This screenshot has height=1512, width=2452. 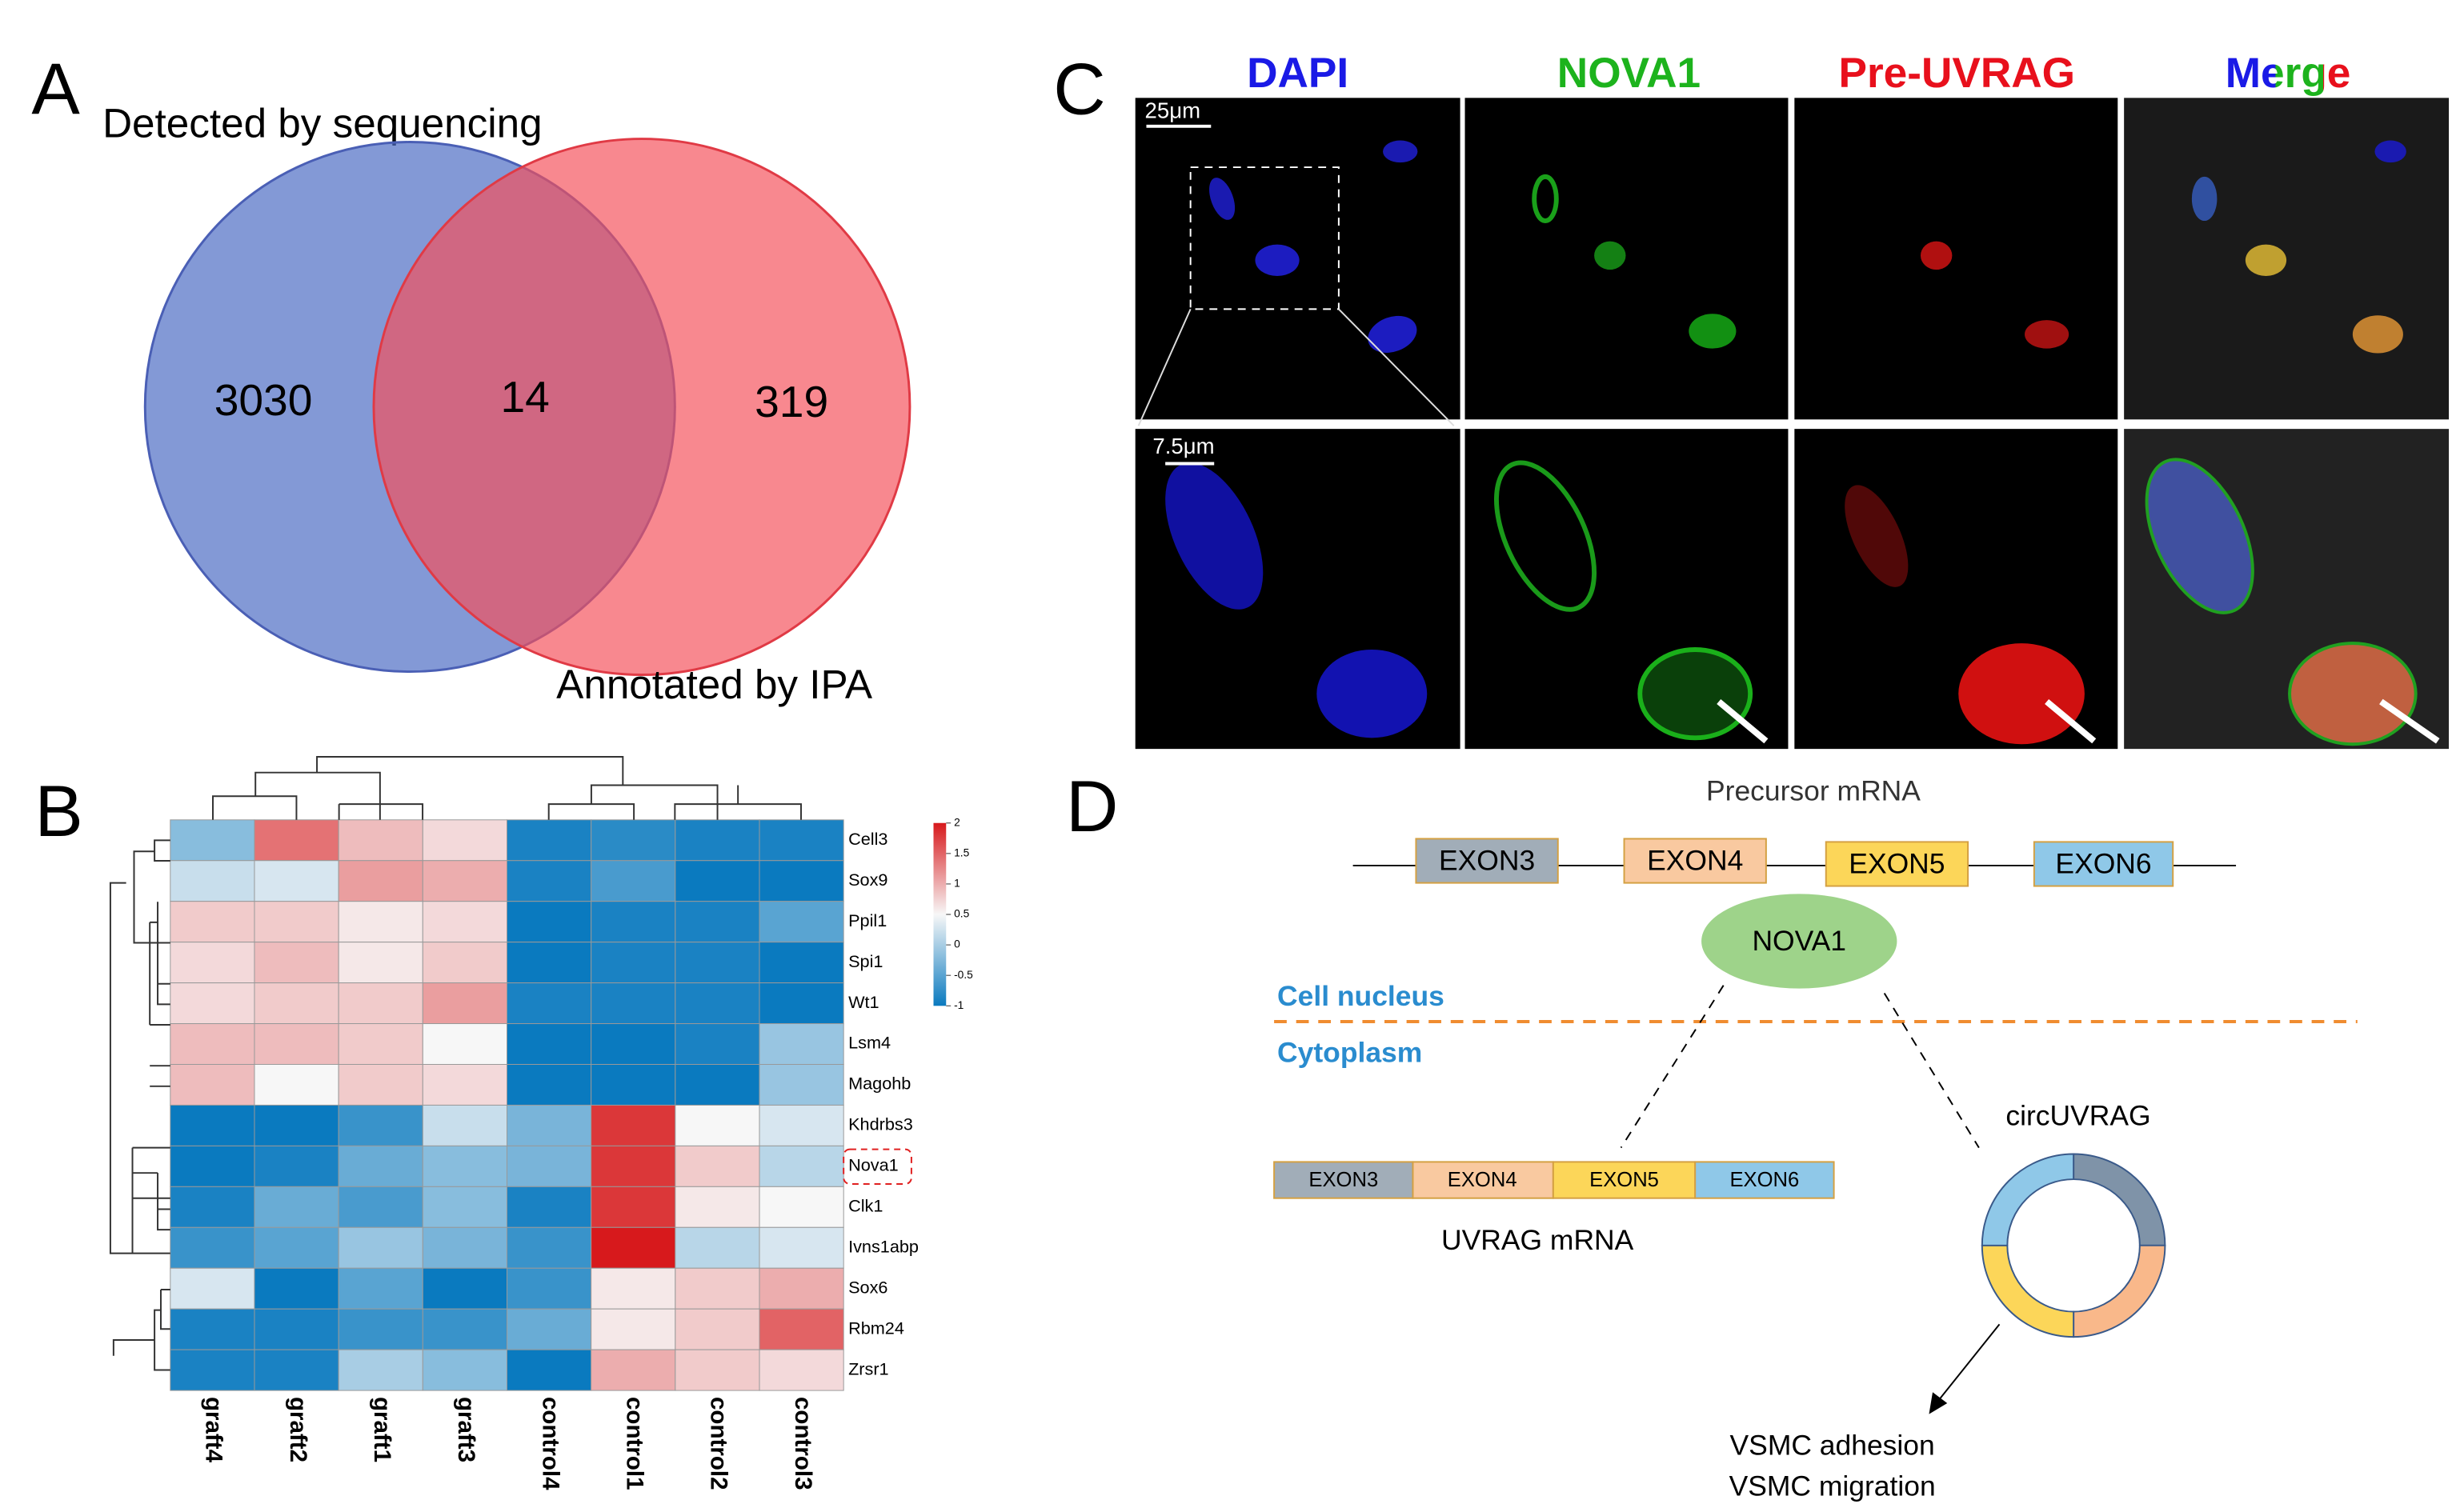 I want to click on compartment-label: Cell nucleus, so click(x=1360, y=996).